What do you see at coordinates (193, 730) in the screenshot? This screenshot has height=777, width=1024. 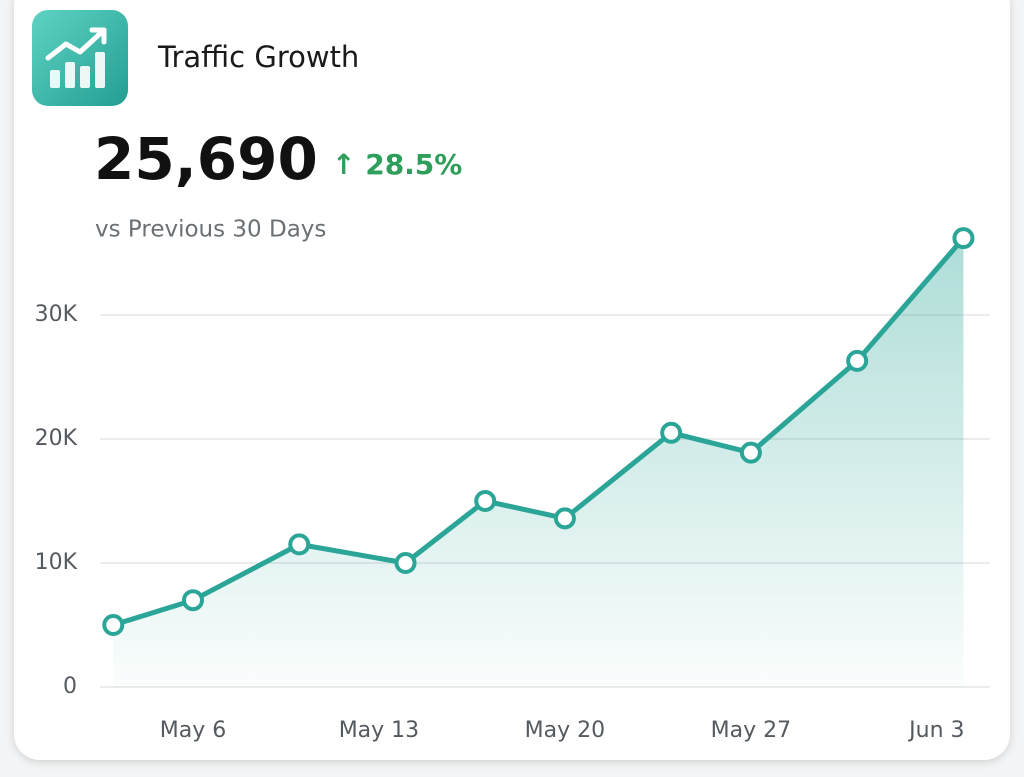 I see `x-tick-label: May 6` at bounding box center [193, 730].